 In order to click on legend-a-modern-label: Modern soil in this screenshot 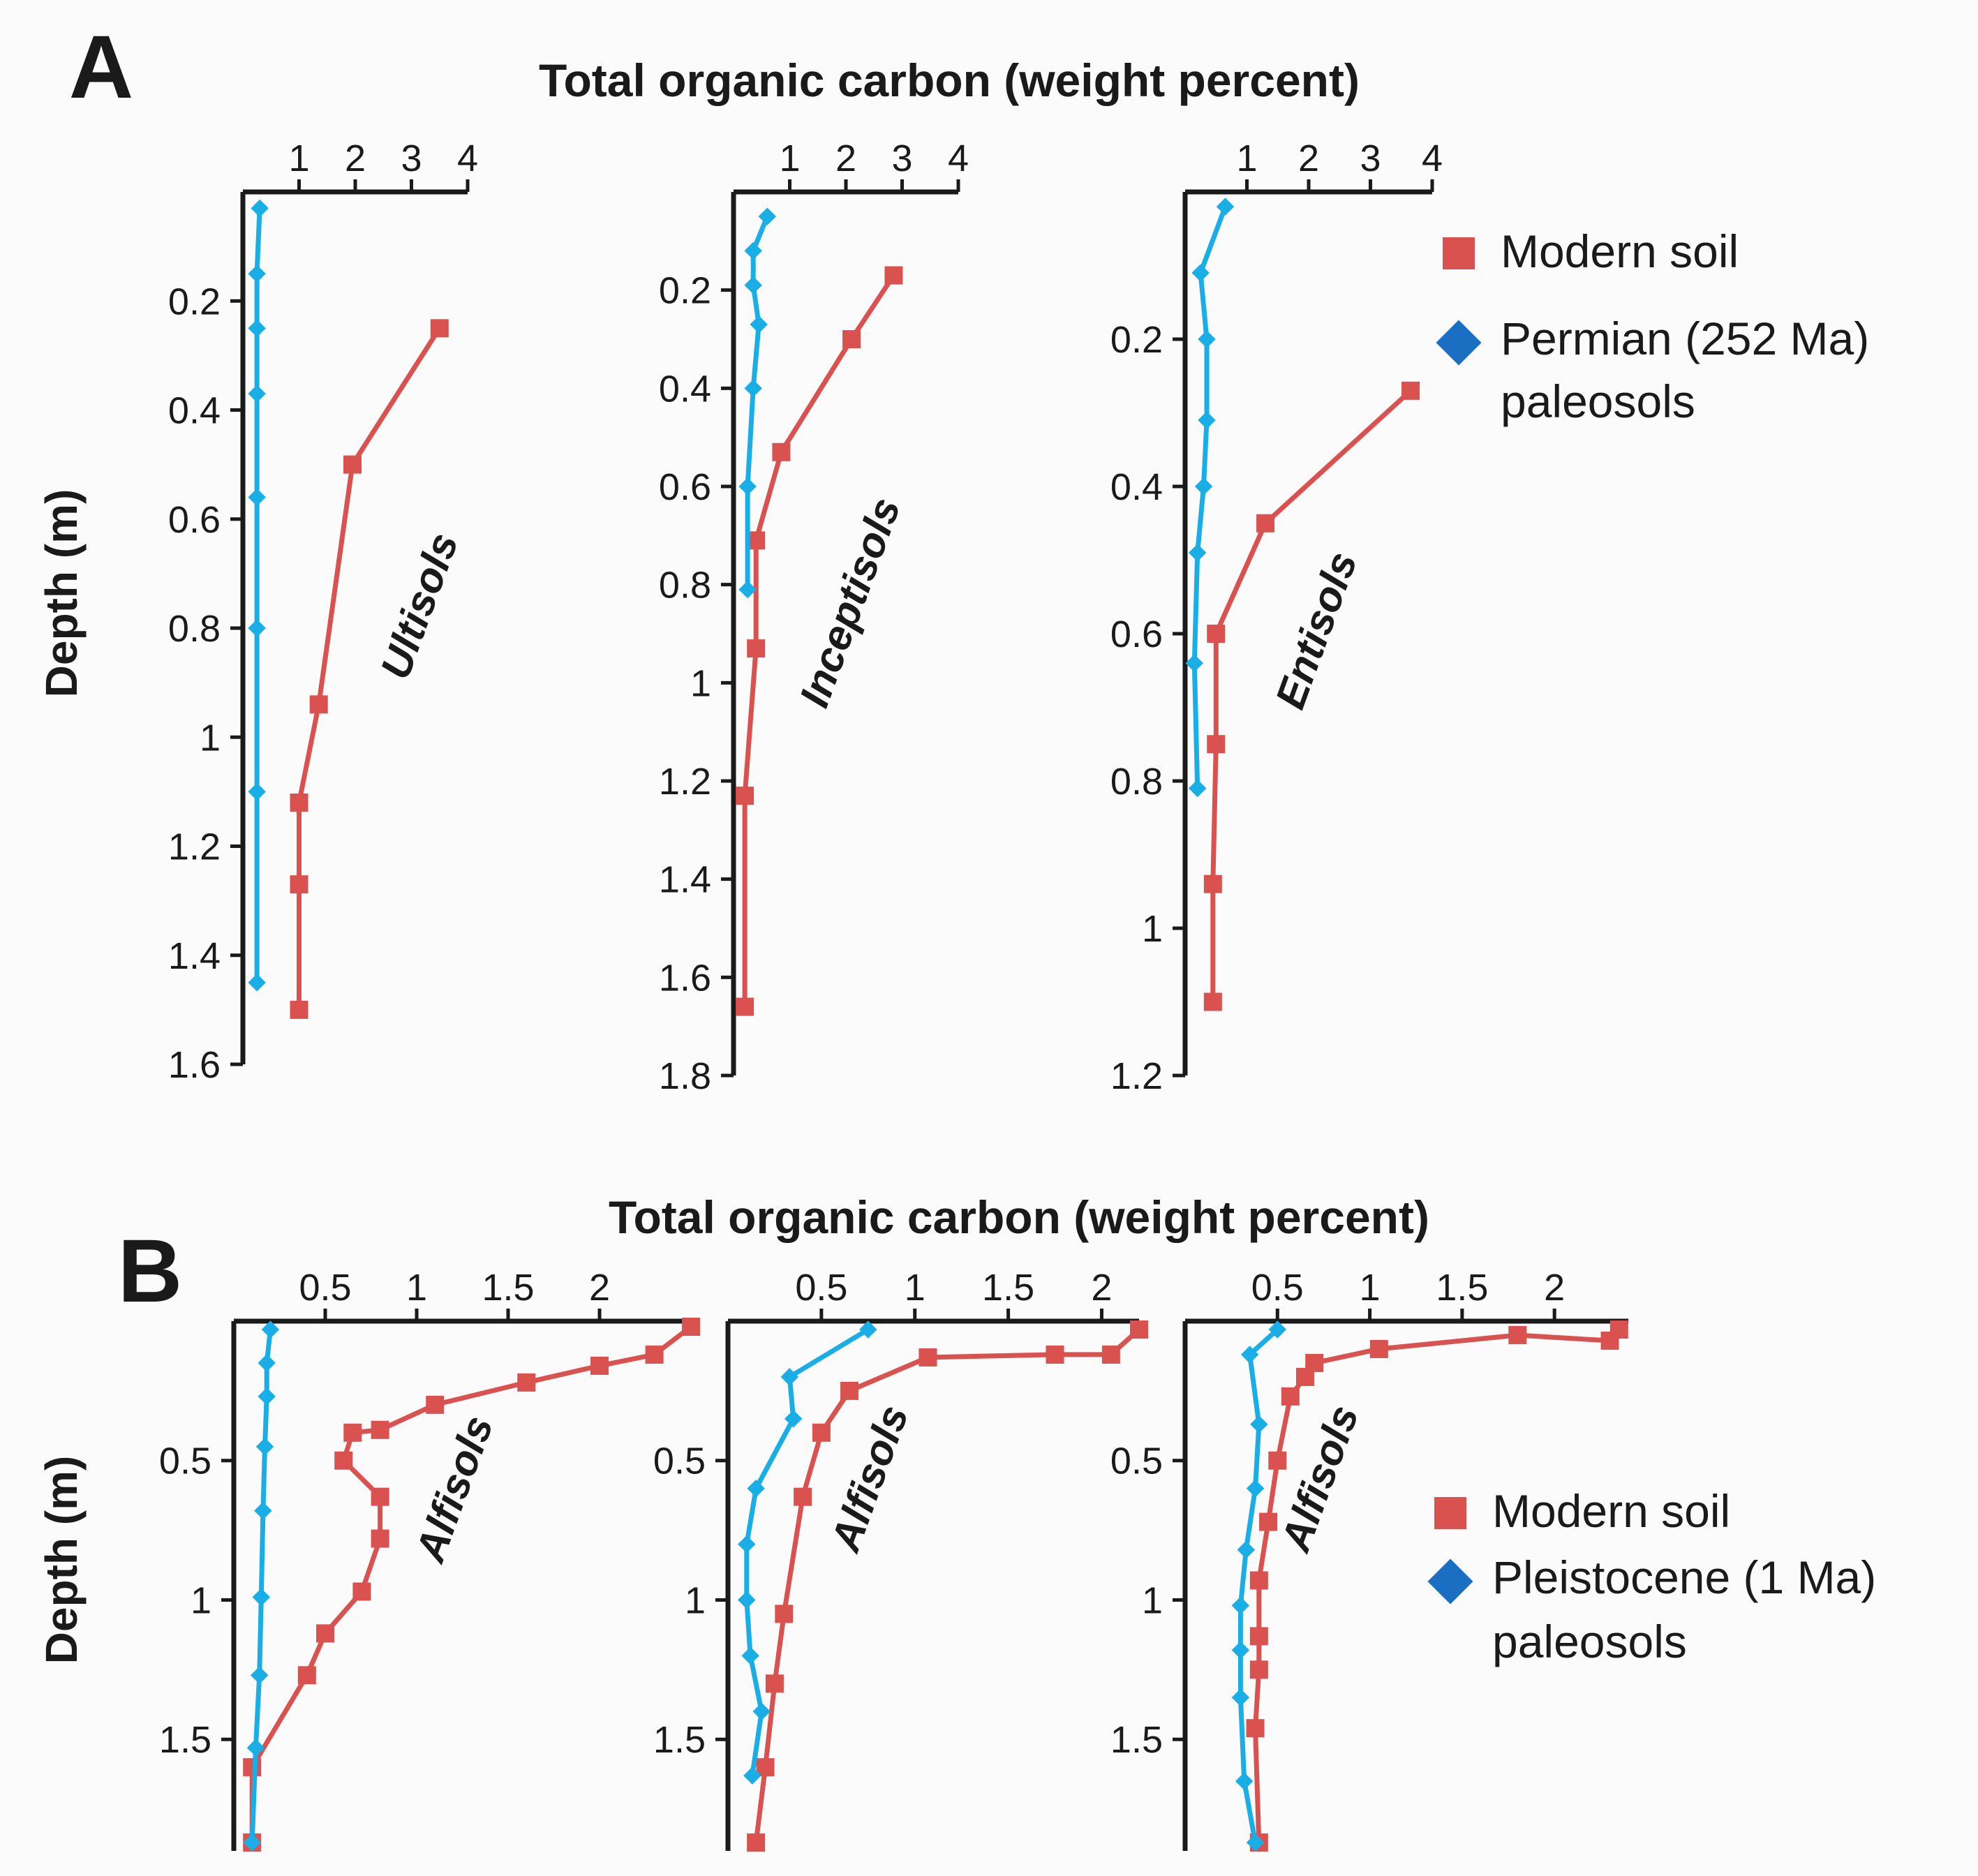, I will do `click(1620, 251)`.